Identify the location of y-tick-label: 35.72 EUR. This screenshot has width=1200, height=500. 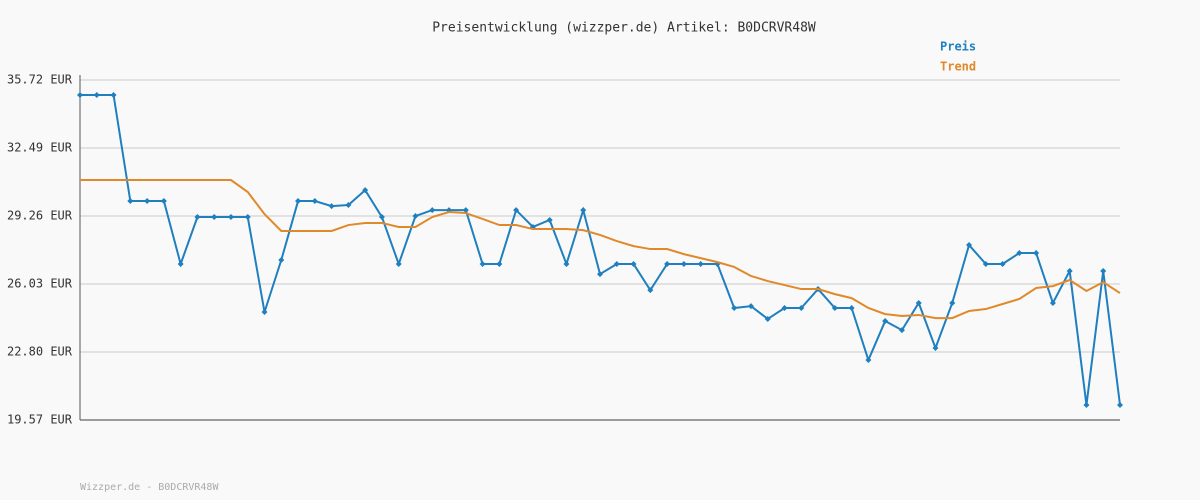
(40, 80).